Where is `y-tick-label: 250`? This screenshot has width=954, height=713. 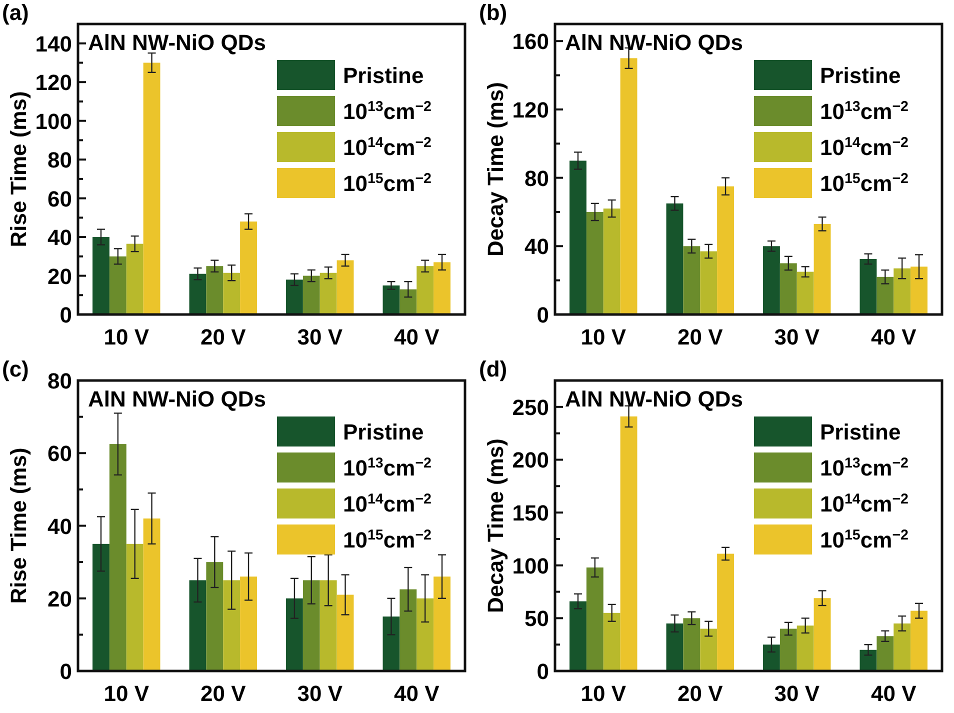
y-tick-label: 250 is located at coordinates (530, 407).